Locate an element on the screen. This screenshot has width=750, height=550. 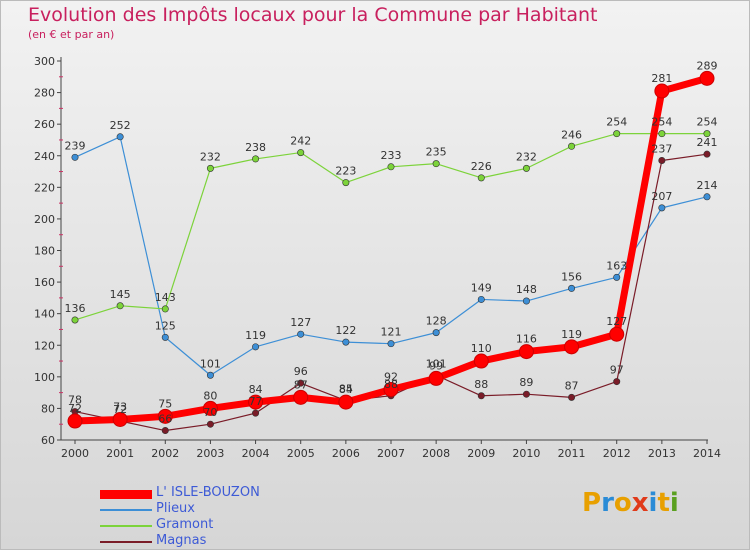
data-label: 77 is located at coordinates (256, 401).